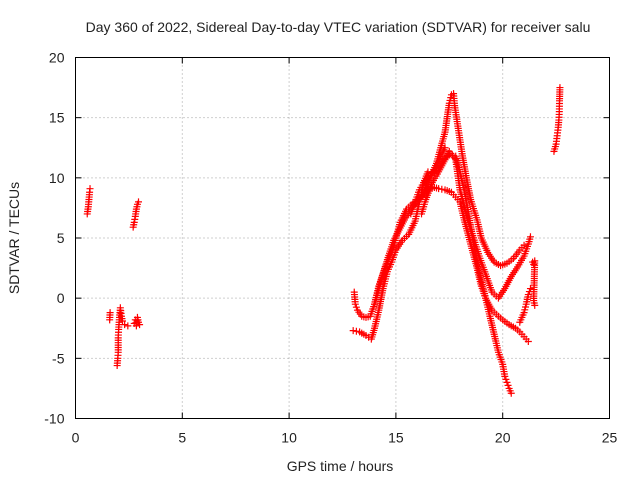 The width and height of the screenshot is (640, 480). What do you see at coordinates (182, 438) in the screenshot?
I see `x-tick-label: 5` at bounding box center [182, 438].